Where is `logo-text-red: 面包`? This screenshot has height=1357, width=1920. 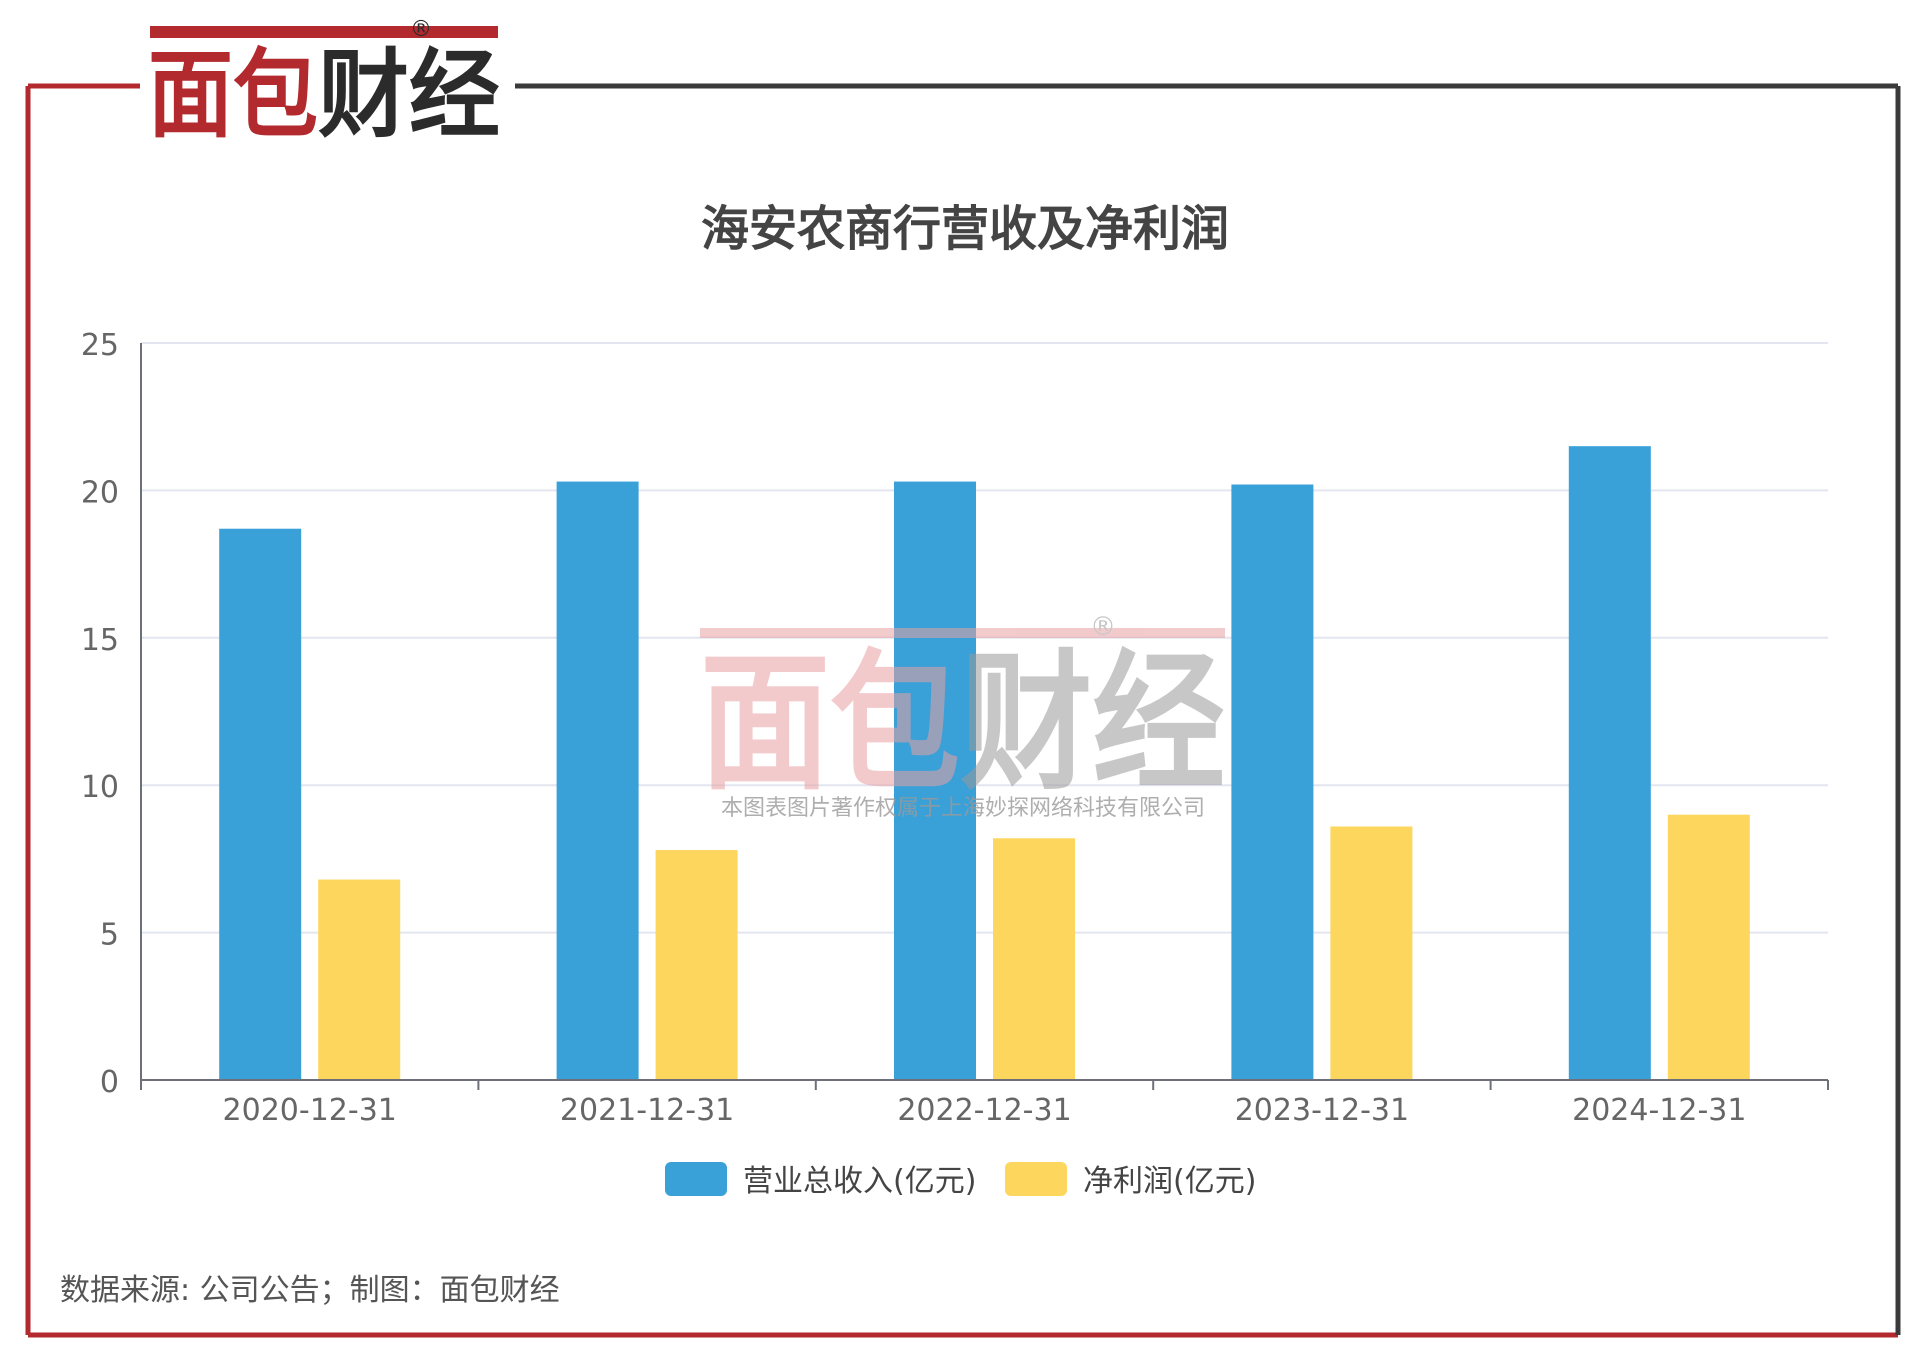
logo-text-red: 面包 is located at coordinates (233, 95).